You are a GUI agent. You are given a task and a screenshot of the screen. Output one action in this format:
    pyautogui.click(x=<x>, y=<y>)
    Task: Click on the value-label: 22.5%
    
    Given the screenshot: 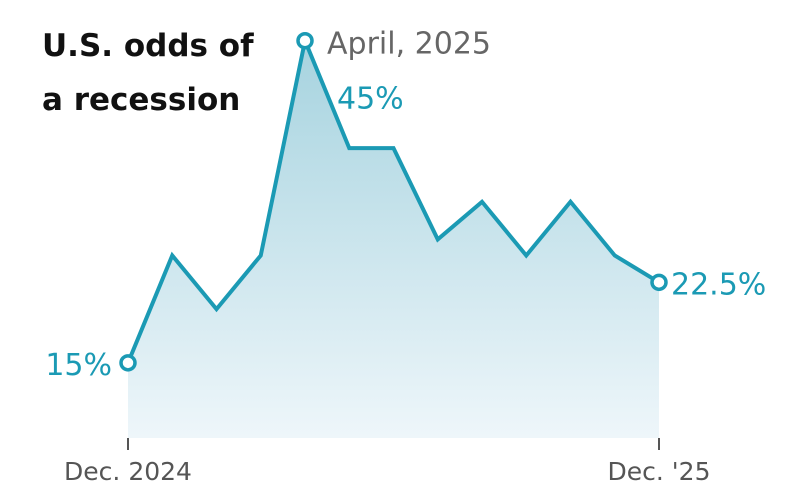 What is the action you would take?
    pyautogui.click(x=718, y=284)
    